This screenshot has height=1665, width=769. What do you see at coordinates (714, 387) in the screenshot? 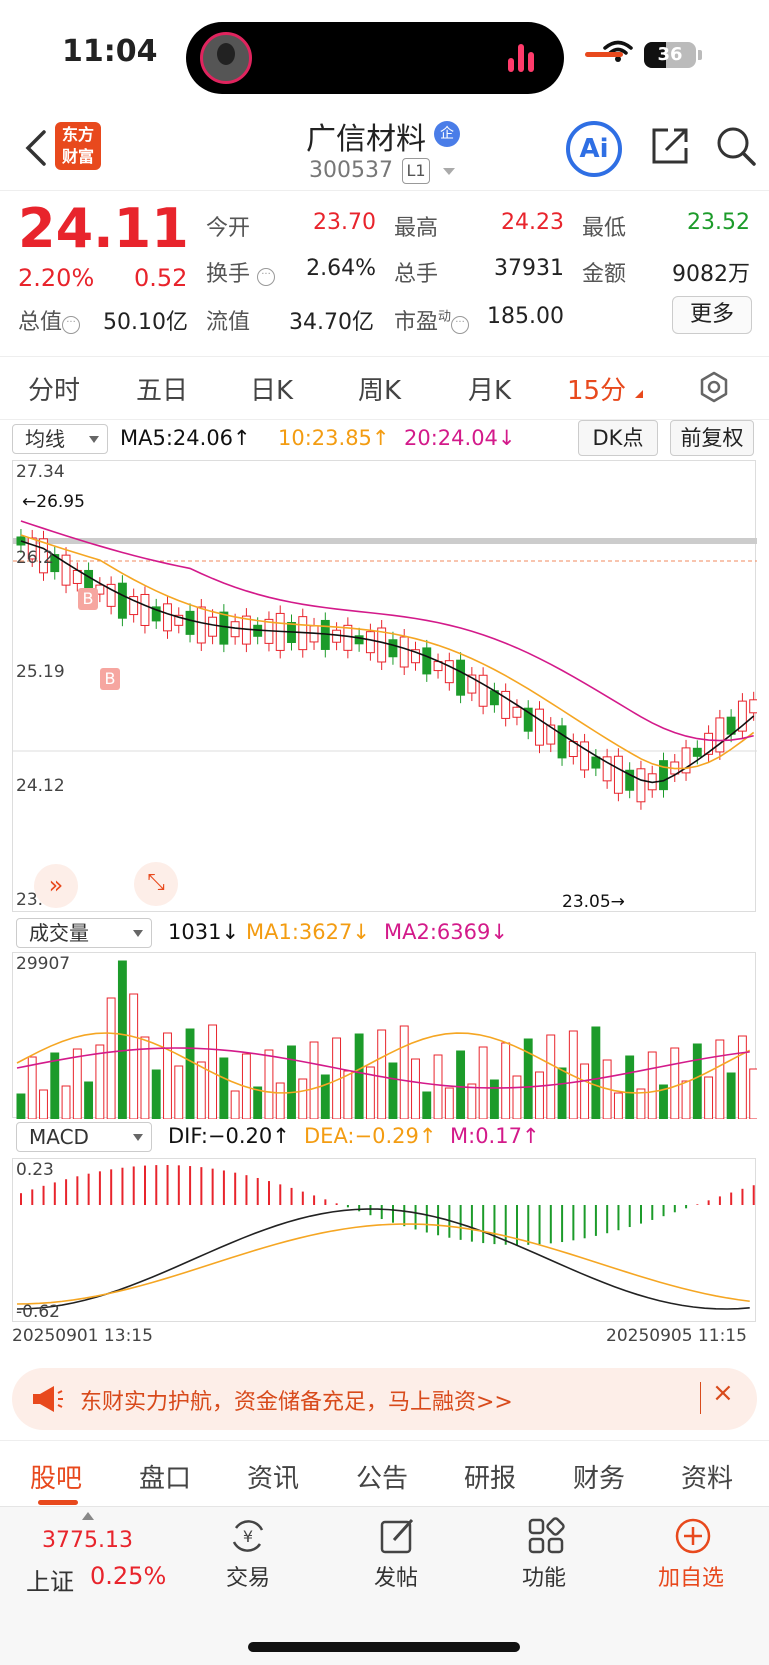
I see `gear-icon` at bounding box center [714, 387].